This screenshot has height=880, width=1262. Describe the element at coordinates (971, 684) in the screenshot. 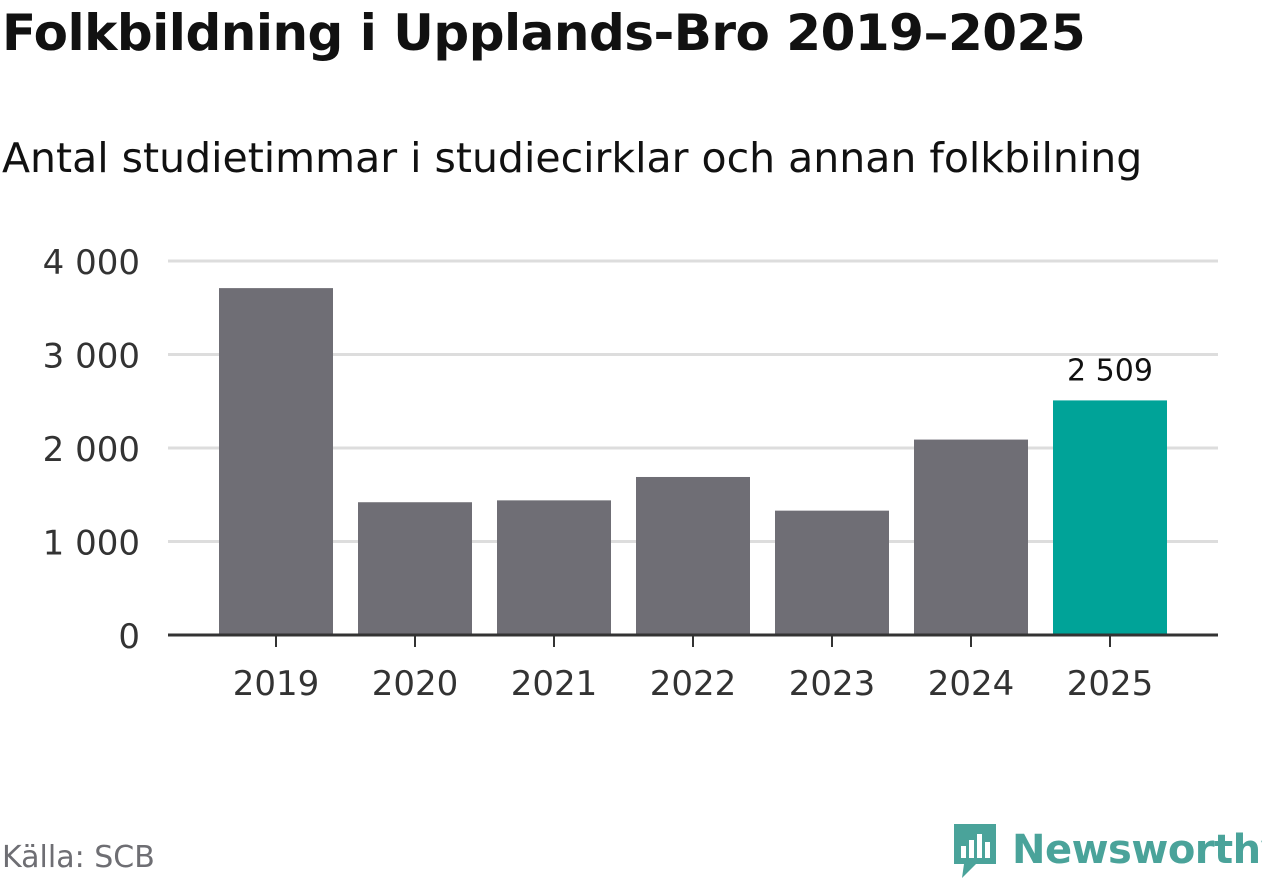

I see `x-tick-label: 2024` at that location.